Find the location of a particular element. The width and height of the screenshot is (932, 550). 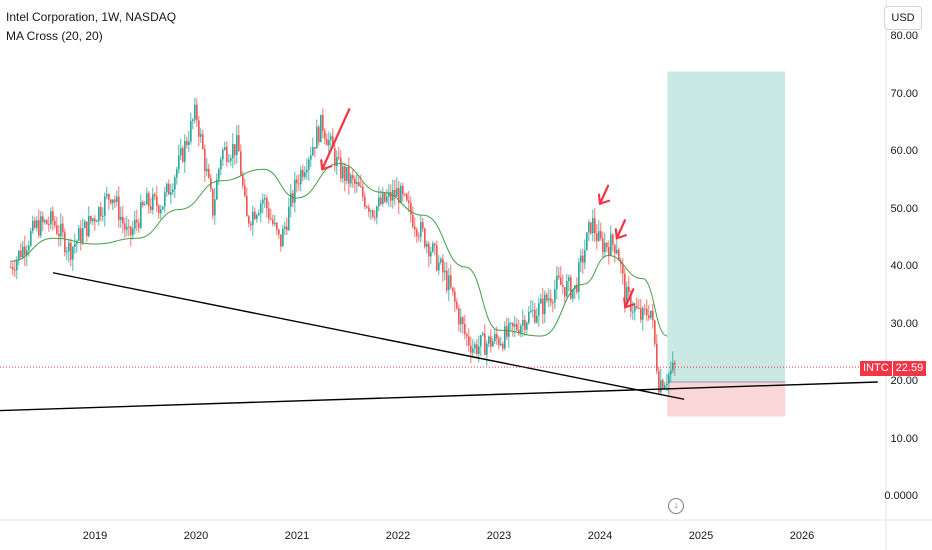

x-tick-label: 2022 is located at coordinates (398, 536).